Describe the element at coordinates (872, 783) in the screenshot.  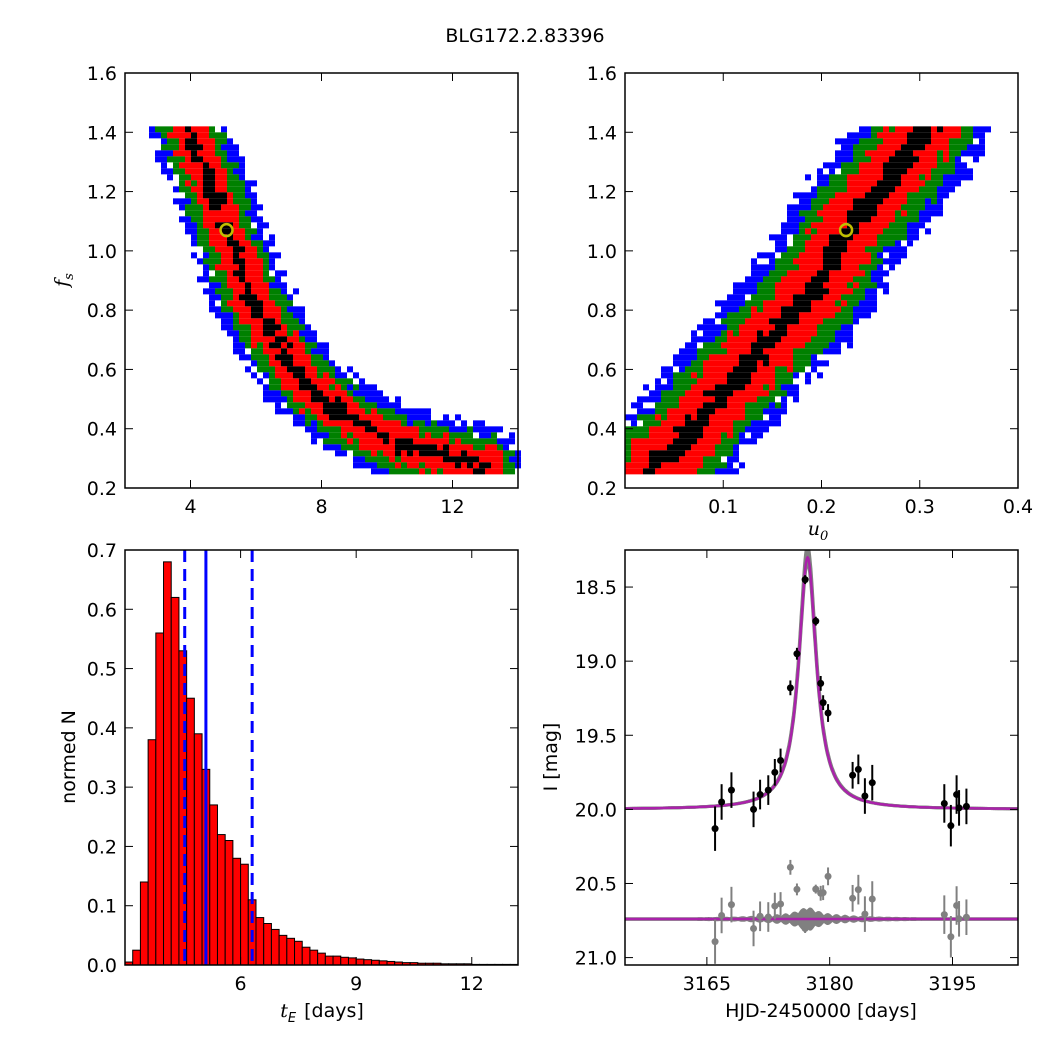
I see `observation-point` at that location.